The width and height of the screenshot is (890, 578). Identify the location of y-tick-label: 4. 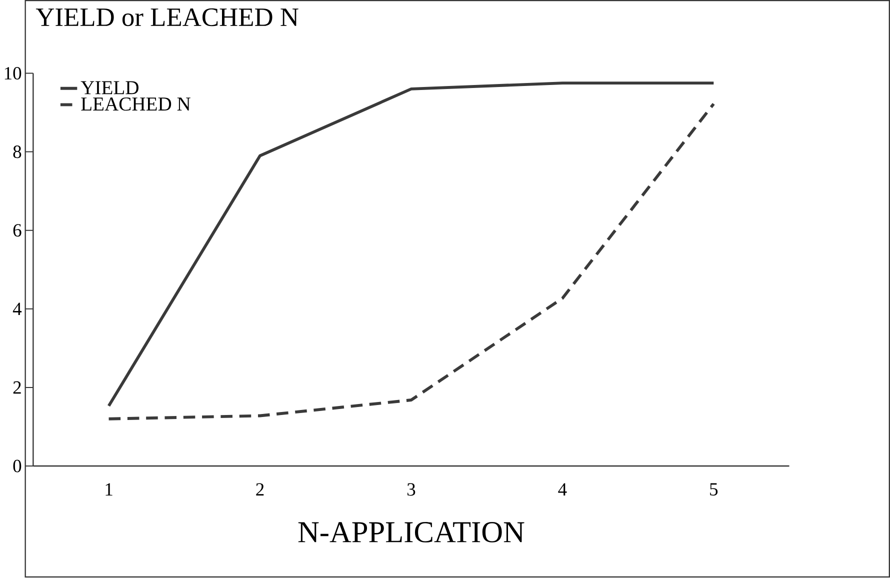
(17, 309).